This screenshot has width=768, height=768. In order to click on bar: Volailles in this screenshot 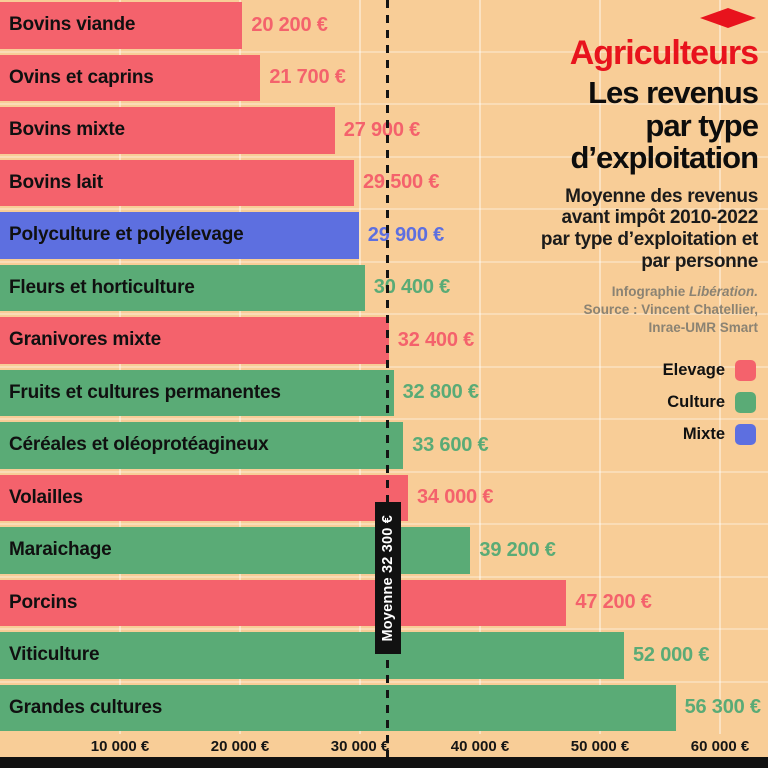, I will do `click(204, 497)`.